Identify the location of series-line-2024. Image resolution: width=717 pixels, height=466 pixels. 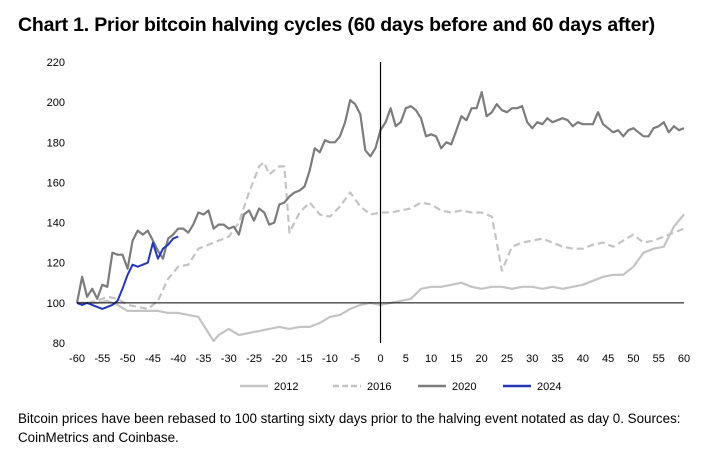
(127, 272).